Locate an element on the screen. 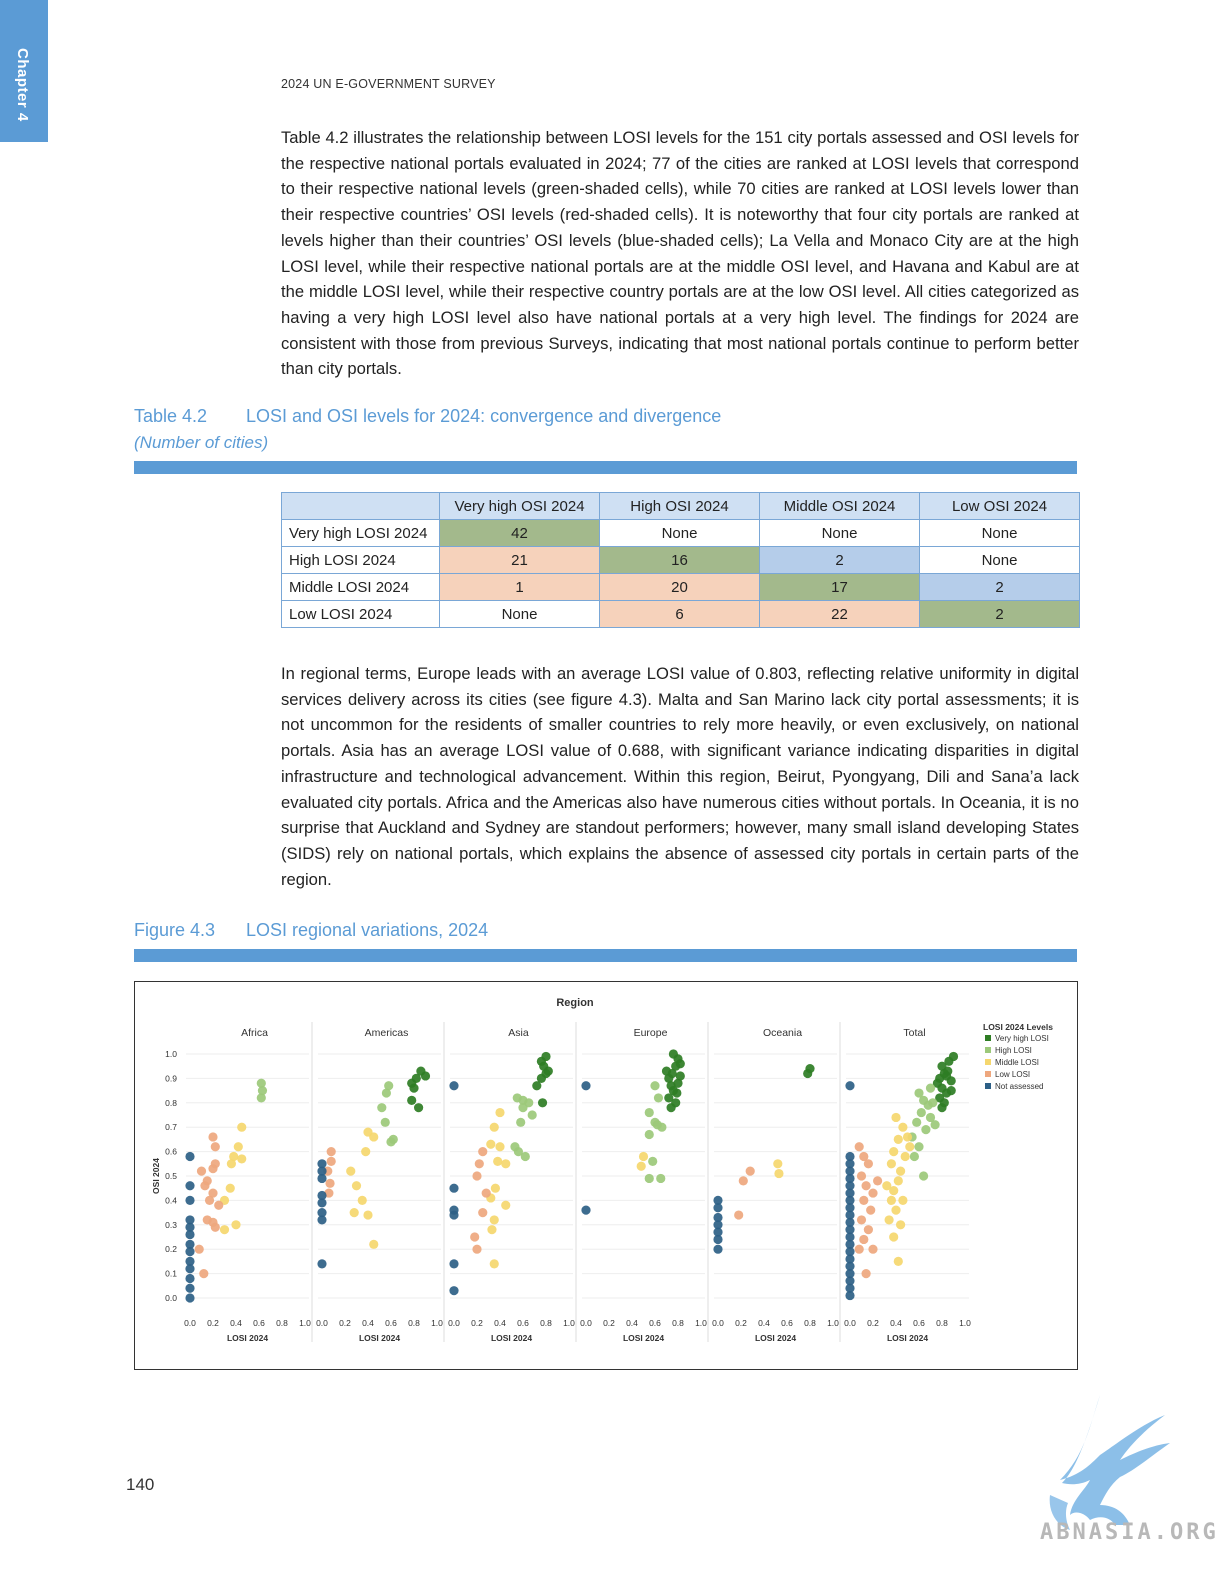  table-corner-cell is located at coordinates (360, 506).